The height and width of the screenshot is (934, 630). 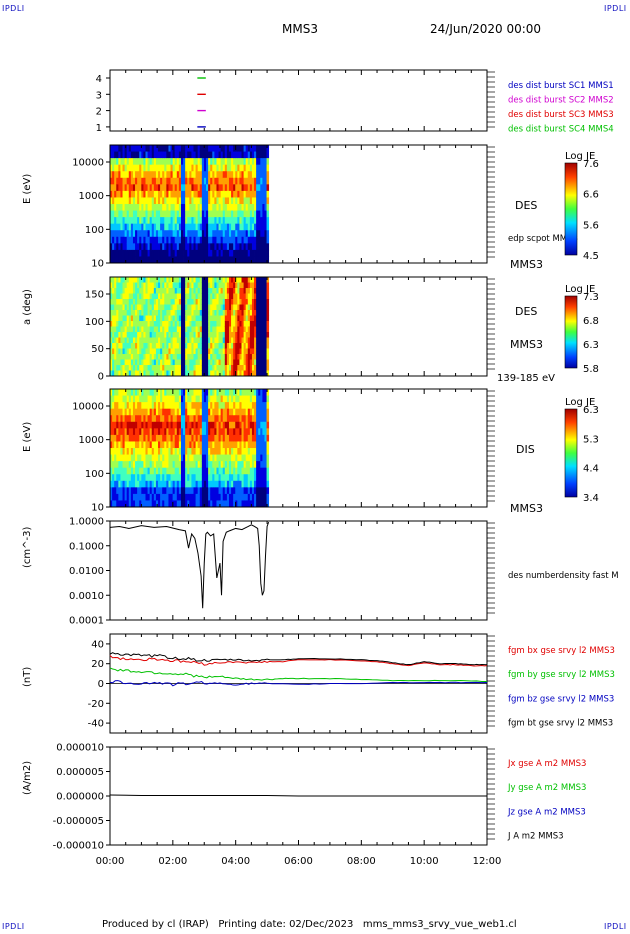 I want to click on des-pitch-colorbar-tick: 6.8, so click(x=591, y=321).